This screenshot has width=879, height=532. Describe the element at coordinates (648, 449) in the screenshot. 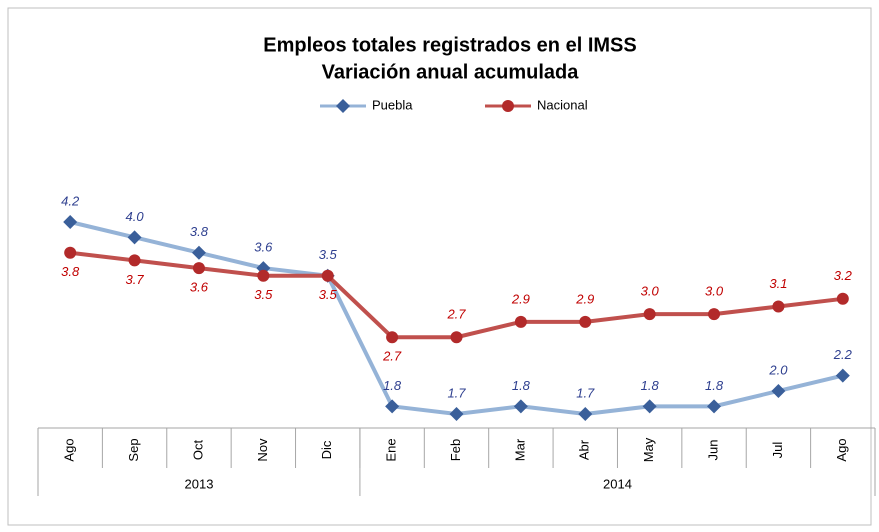

I see `x-tick-label: May` at that location.